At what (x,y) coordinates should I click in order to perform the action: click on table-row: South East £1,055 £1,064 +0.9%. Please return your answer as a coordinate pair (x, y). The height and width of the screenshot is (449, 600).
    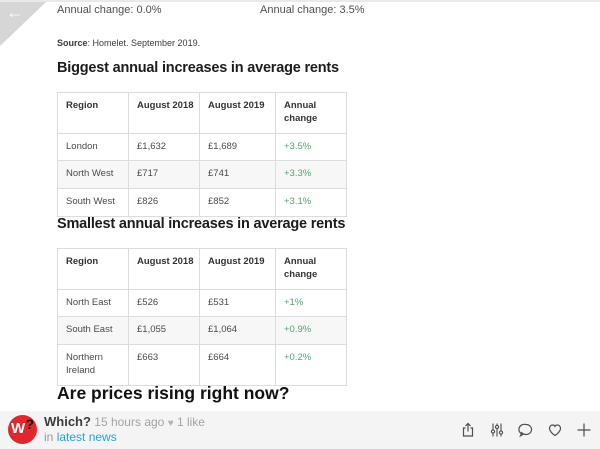
    Looking at the image, I should click on (202, 331).